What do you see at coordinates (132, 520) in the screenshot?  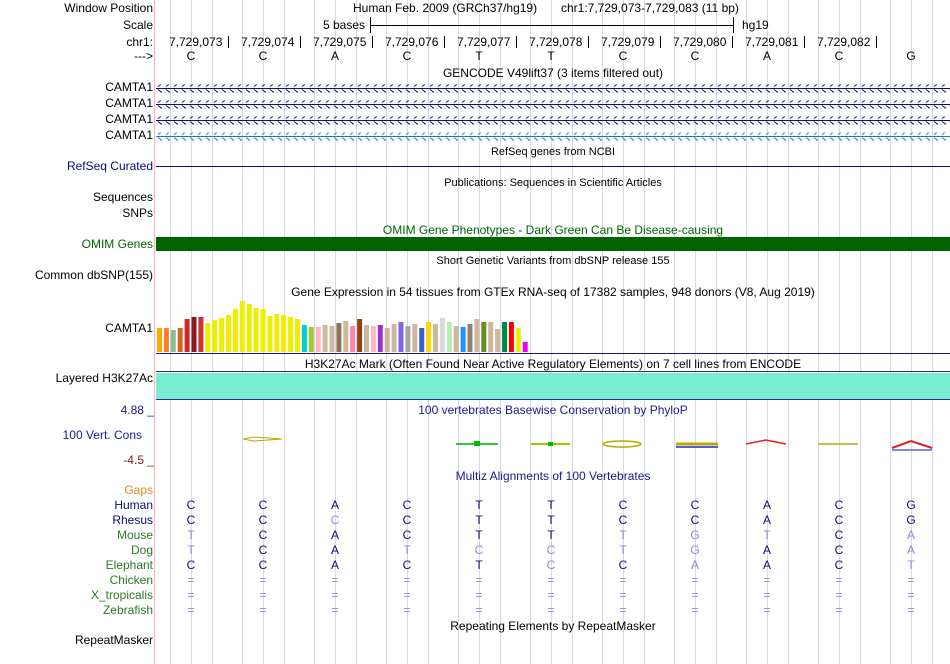 I see `species-label: Rhesus` at bounding box center [132, 520].